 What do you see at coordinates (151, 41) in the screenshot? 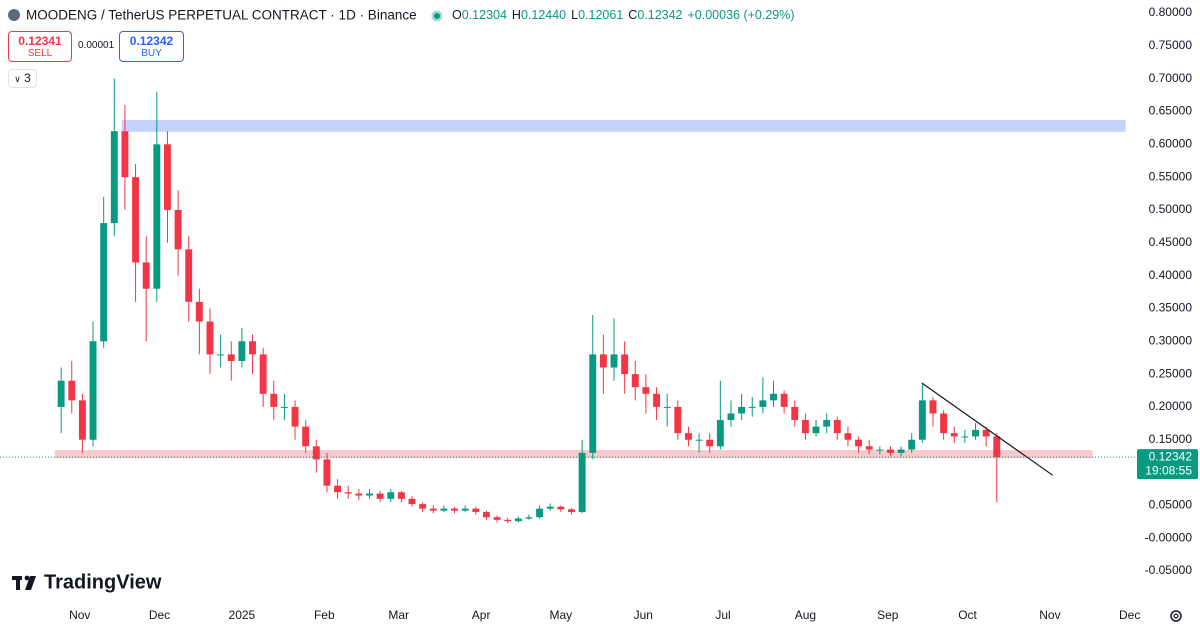
I see `buy-price: 0.12342` at bounding box center [151, 41].